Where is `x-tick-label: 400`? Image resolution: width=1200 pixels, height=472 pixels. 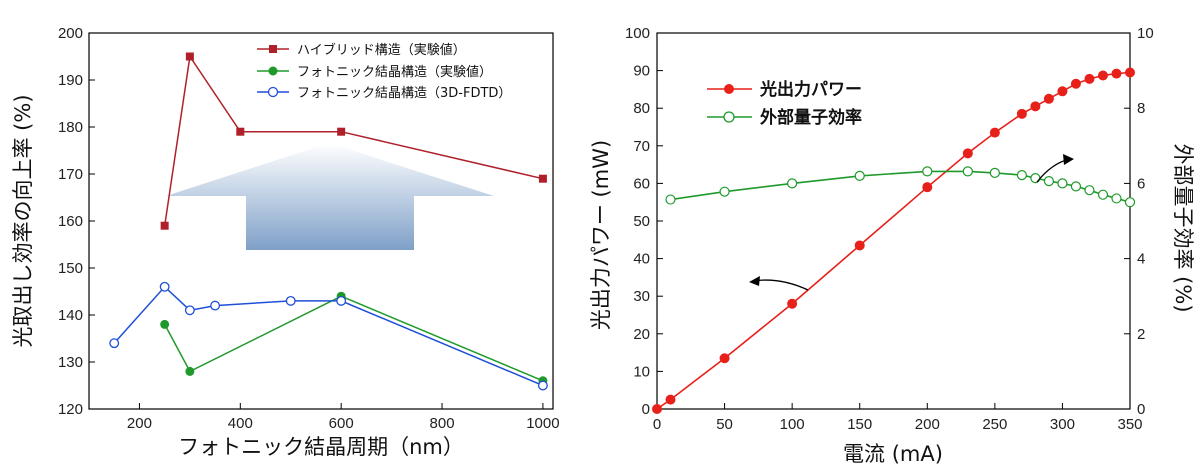 x-tick-label: 400 is located at coordinates (240, 423).